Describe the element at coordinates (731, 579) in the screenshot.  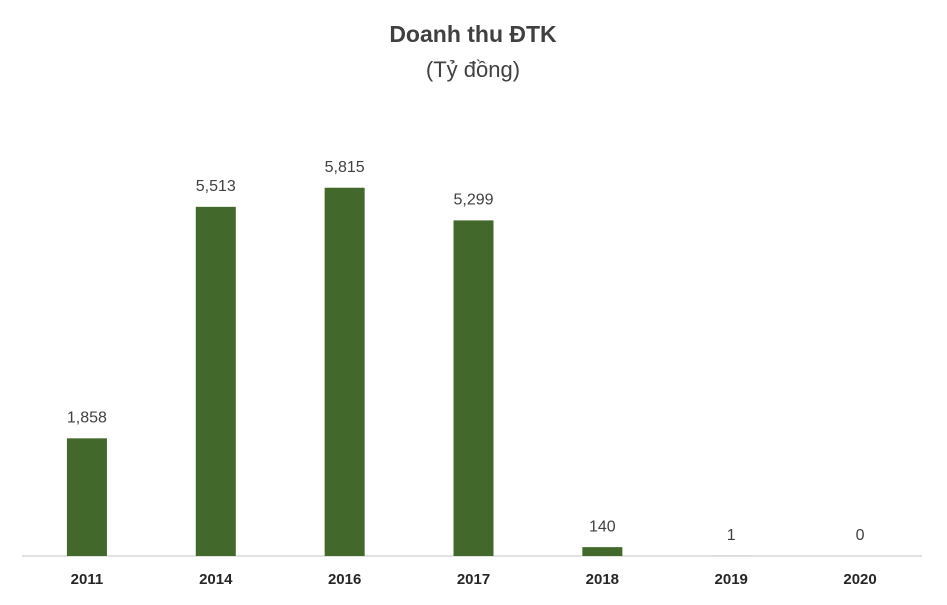
I see `x-tick-label: 2019` at that location.